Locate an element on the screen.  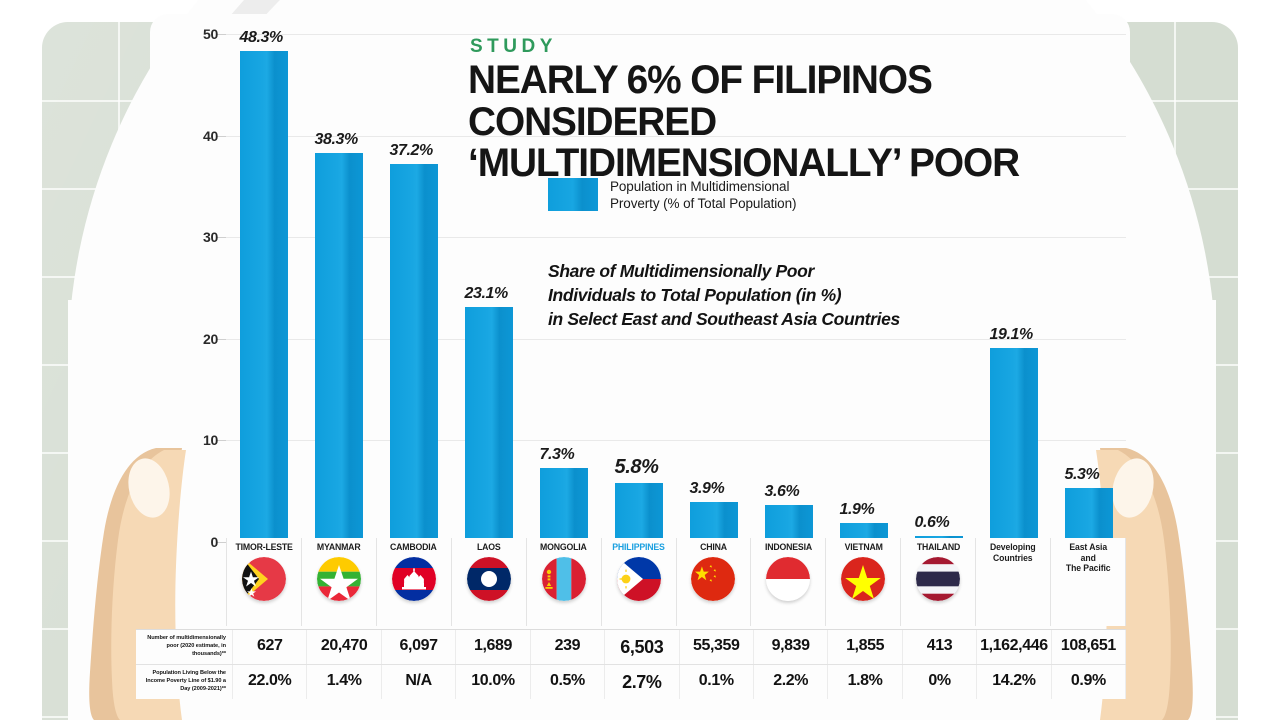
bar-east-asia-and-the-pacific: 5.3% is located at coordinates (1088, 504).